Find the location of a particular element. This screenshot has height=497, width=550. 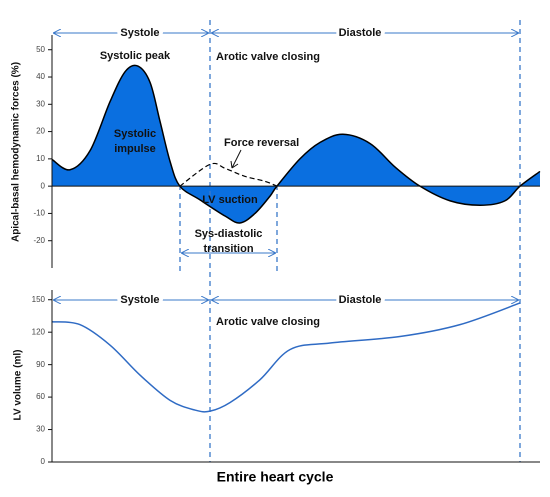

y-tick-label: -10 is located at coordinates (39, 213).